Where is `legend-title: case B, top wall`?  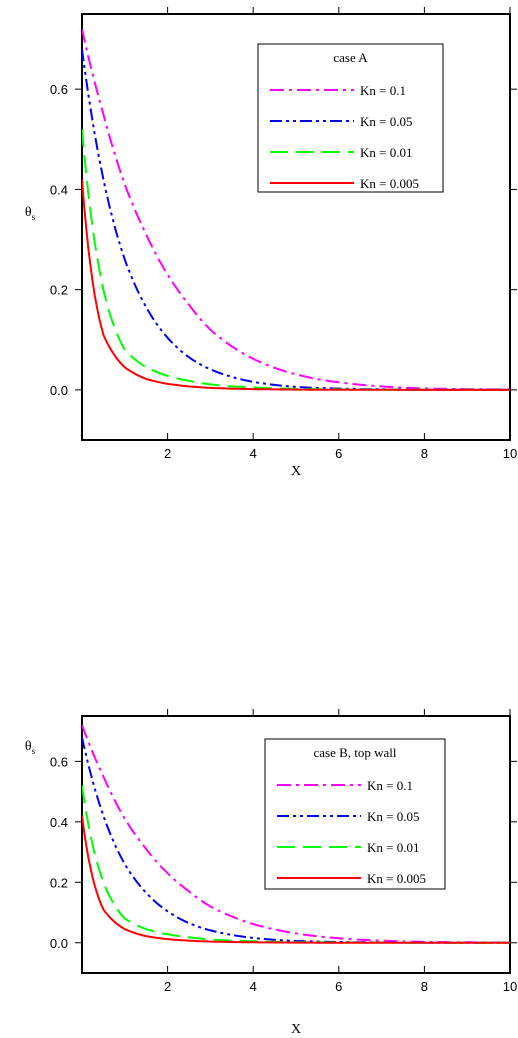
legend-title: case B, top wall is located at coordinates (354, 752).